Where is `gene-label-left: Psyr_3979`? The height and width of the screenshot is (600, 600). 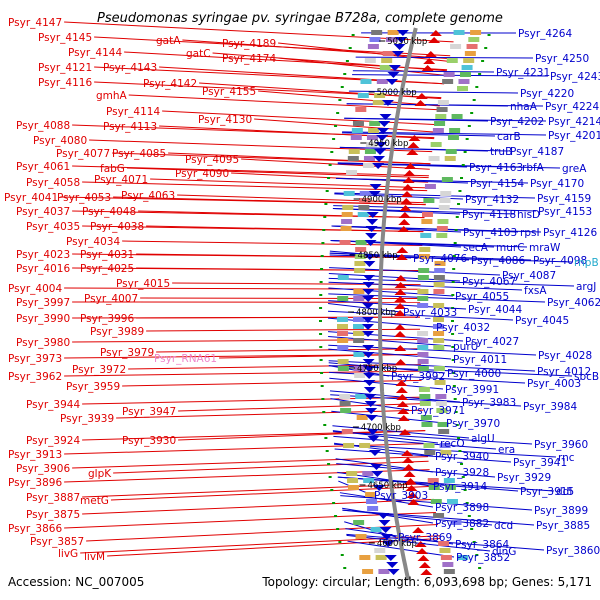
gene-label-left: Psyr_3979 is located at coordinates (127, 353).